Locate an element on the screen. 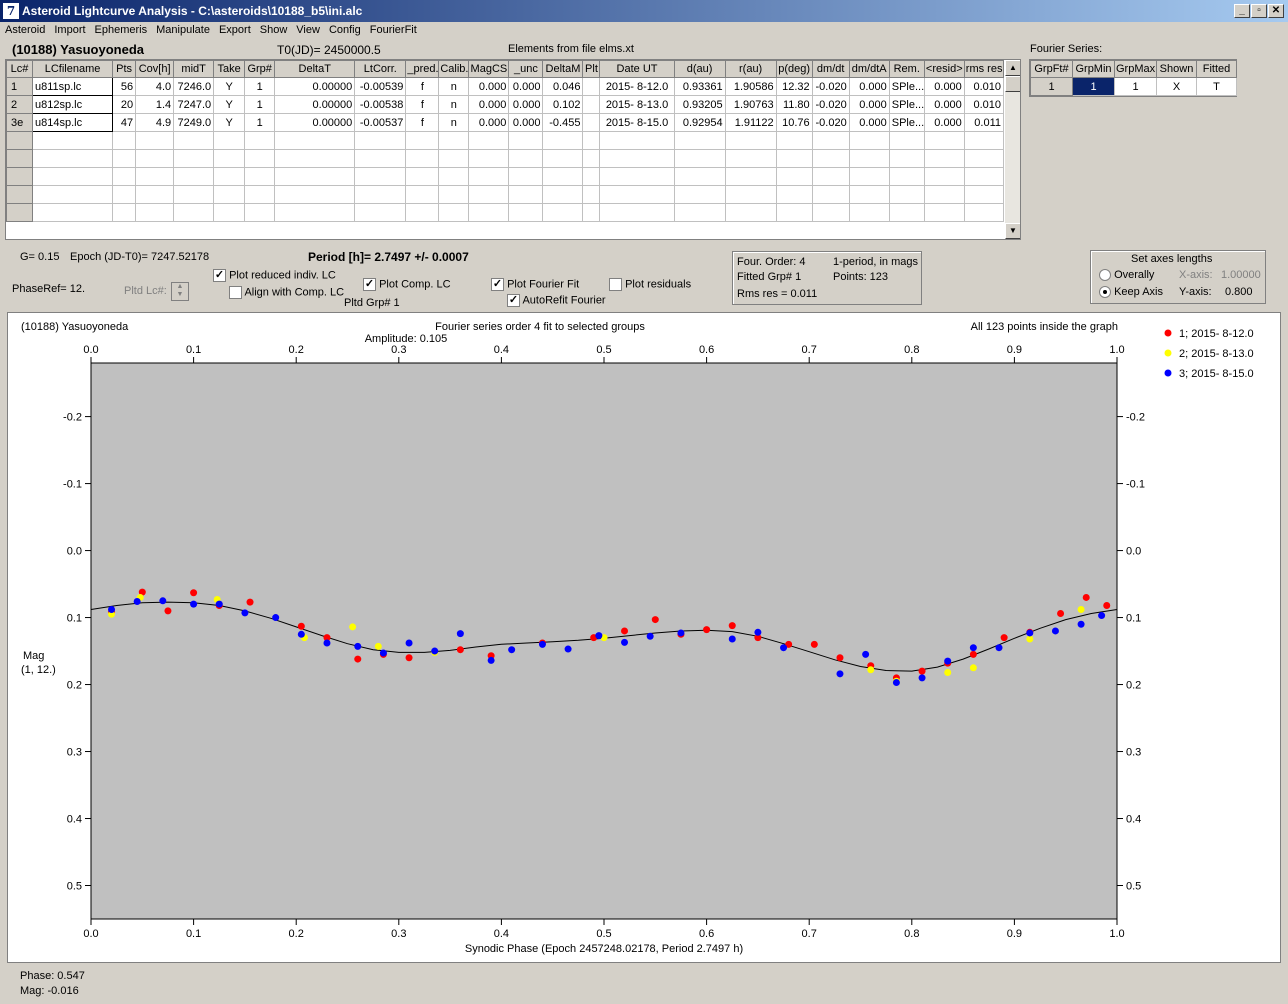 This screenshot has height=1004, width=1288. menu-manipulate: Manipulate is located at coordinates (183, 30).